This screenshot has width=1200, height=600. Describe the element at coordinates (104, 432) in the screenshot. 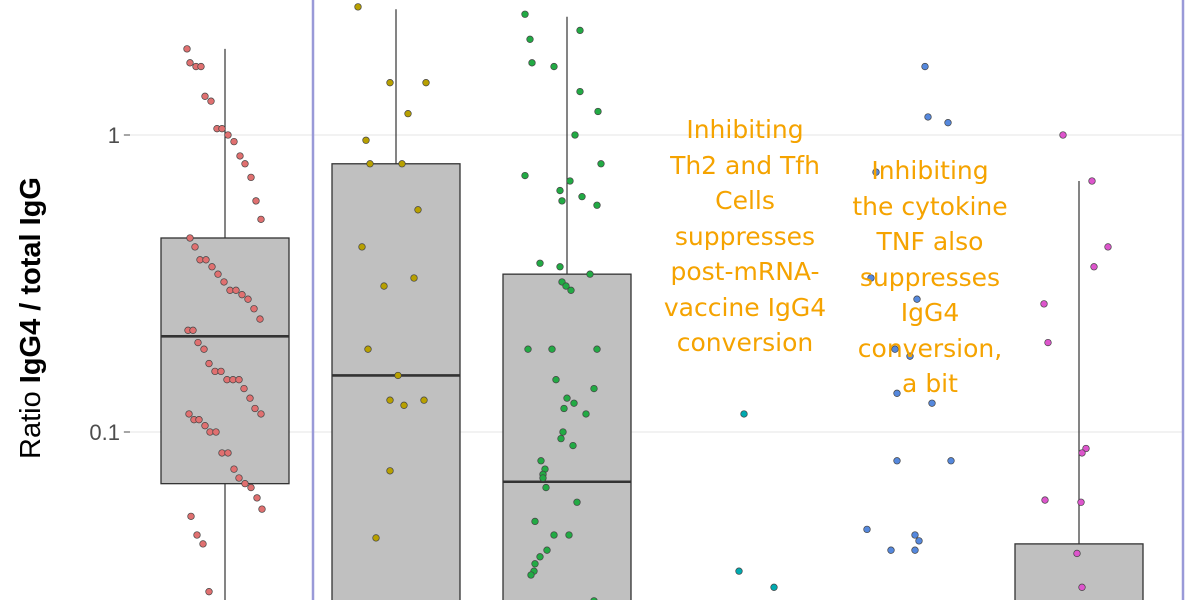

I see `y-tick-label: 0.1` at that location.